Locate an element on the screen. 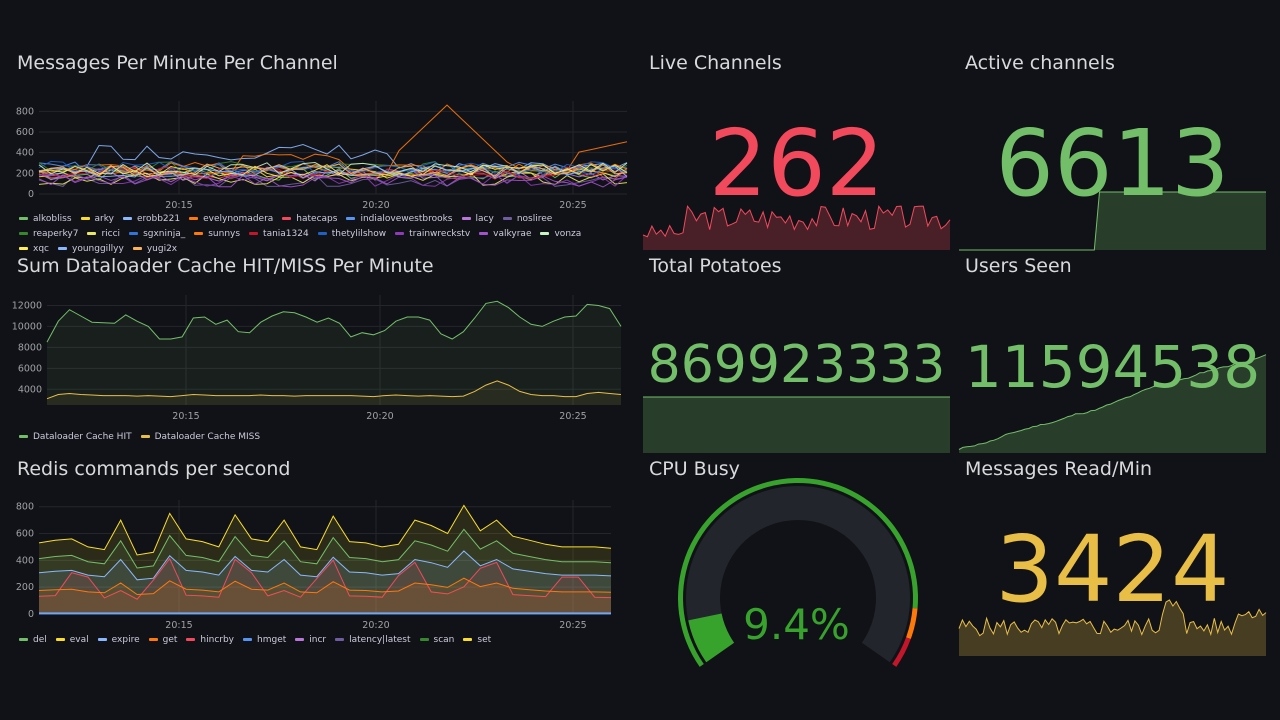  legend-label: scan is located at coordinates (444, 640).